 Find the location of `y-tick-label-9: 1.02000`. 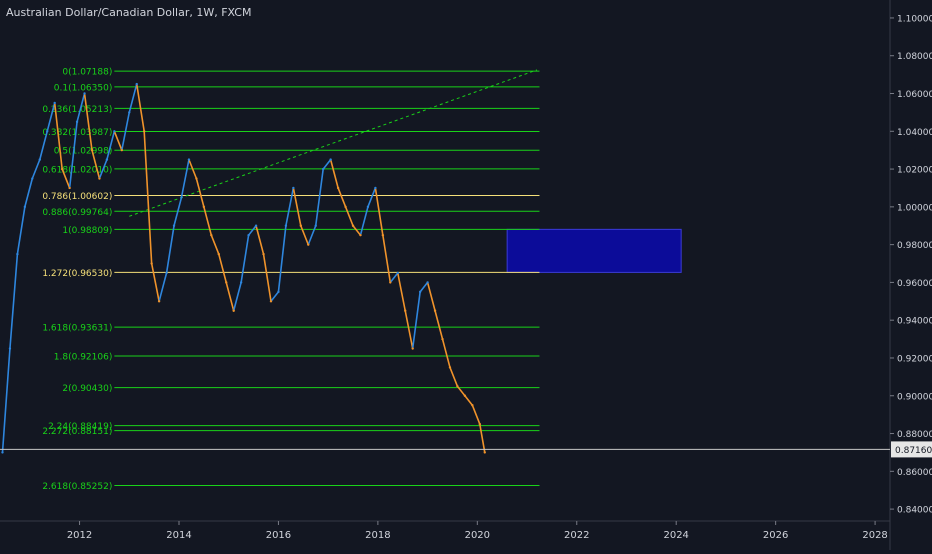

y-tick-label-9: 1.02000 is located at coordinates (914, 171).